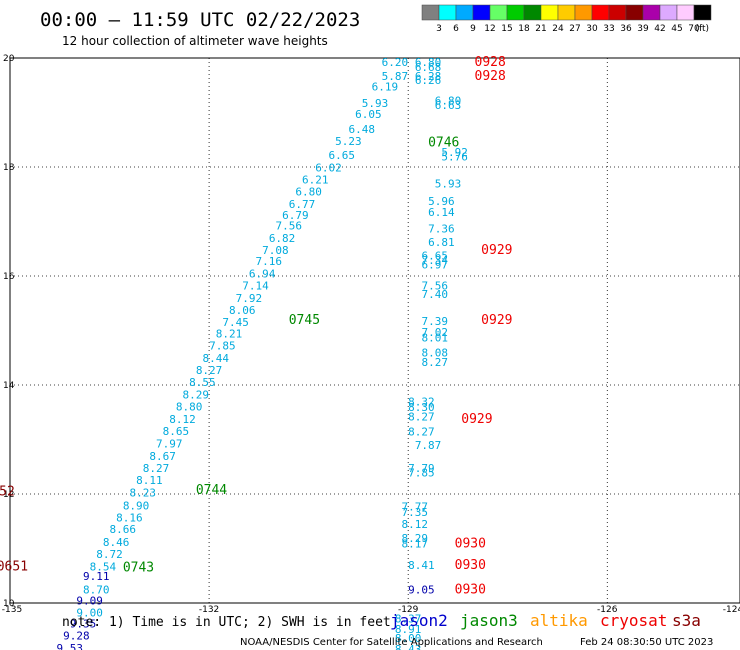  What do you see at coordinates (428, 445) in the screenshot?
I see `wave-height-point: 7.87` at bounding box center [428, 445].